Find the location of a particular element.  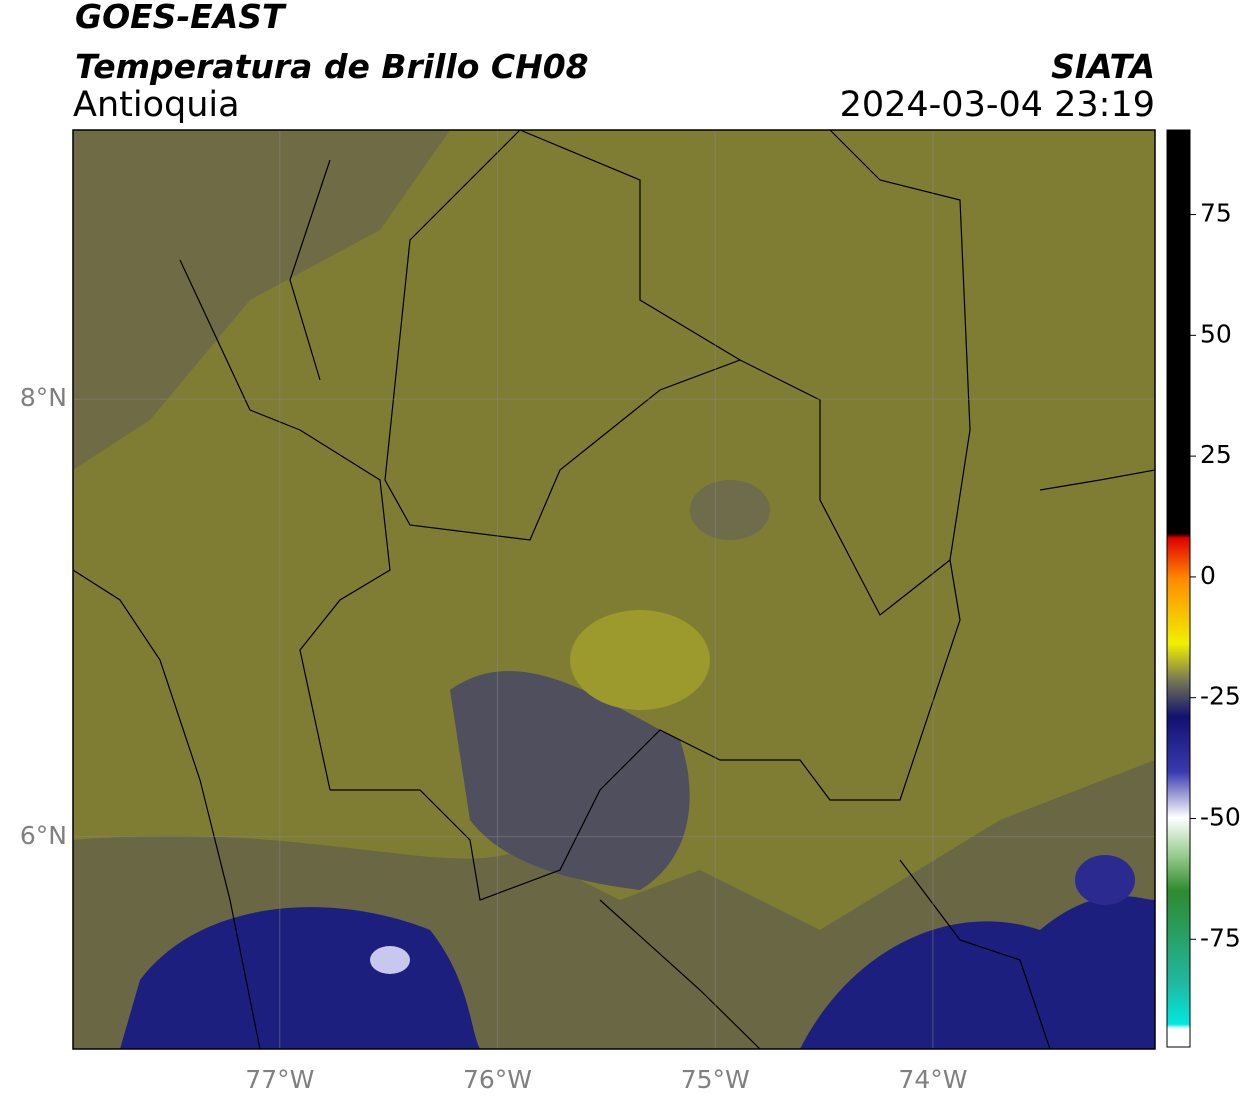

colorbar-tick-label: -75 is located at coordinates (1220, 937).